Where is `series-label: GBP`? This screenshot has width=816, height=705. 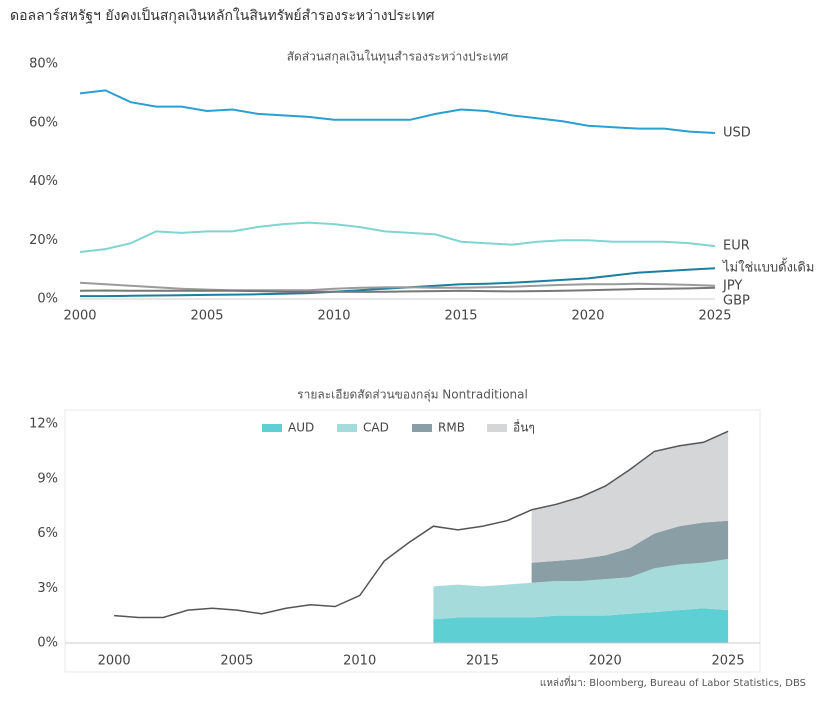 series-label: GBP is located at coordinates (736, 300).